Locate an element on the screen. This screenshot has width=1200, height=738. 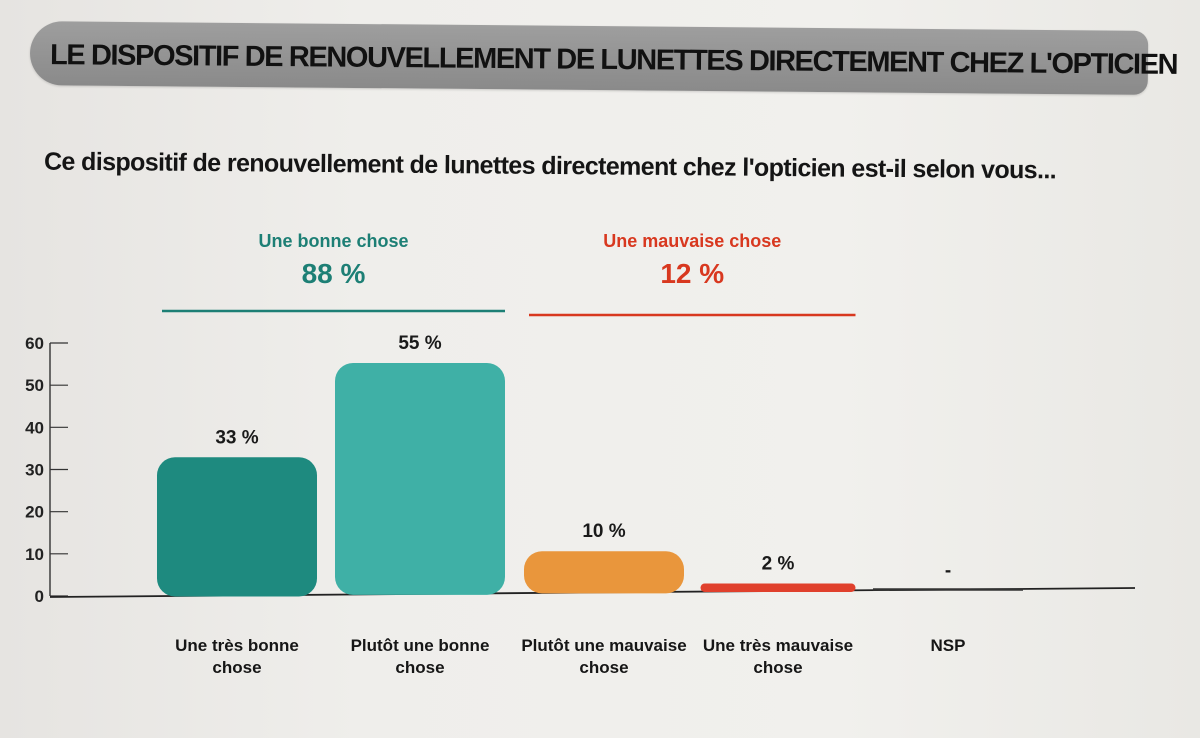
y-tick-label: 40 is located at coordinates (34, 427).